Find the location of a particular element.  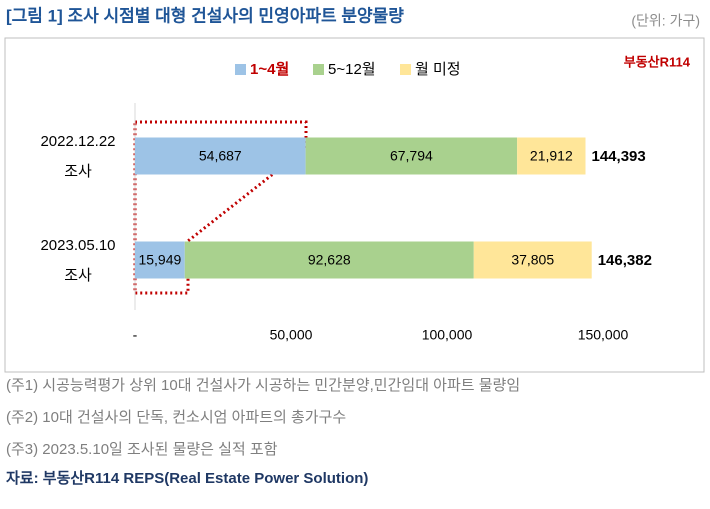

x-tick-label: 50,000 is located at coordinates (291, 335).